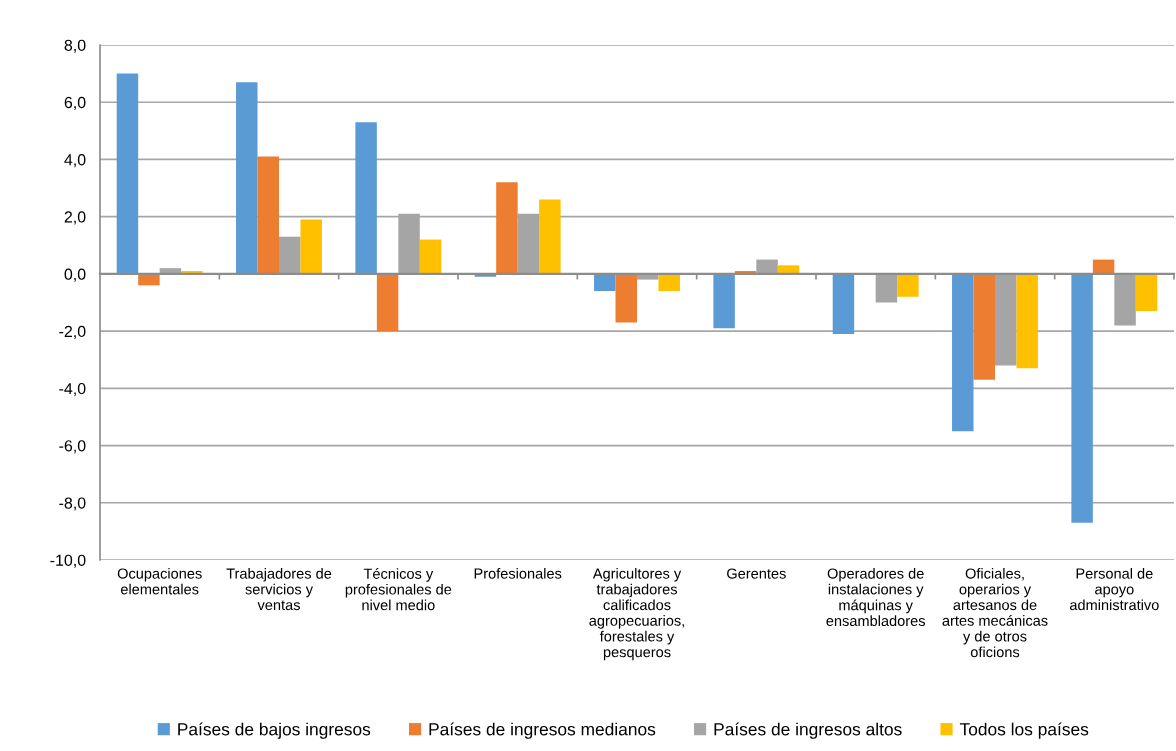 The width and height of the screenshot is (1176, 751). Describe the element at coordinates (808, 730) in the screenshot. I see `legend-label: Países de ingresos altos` at that location.